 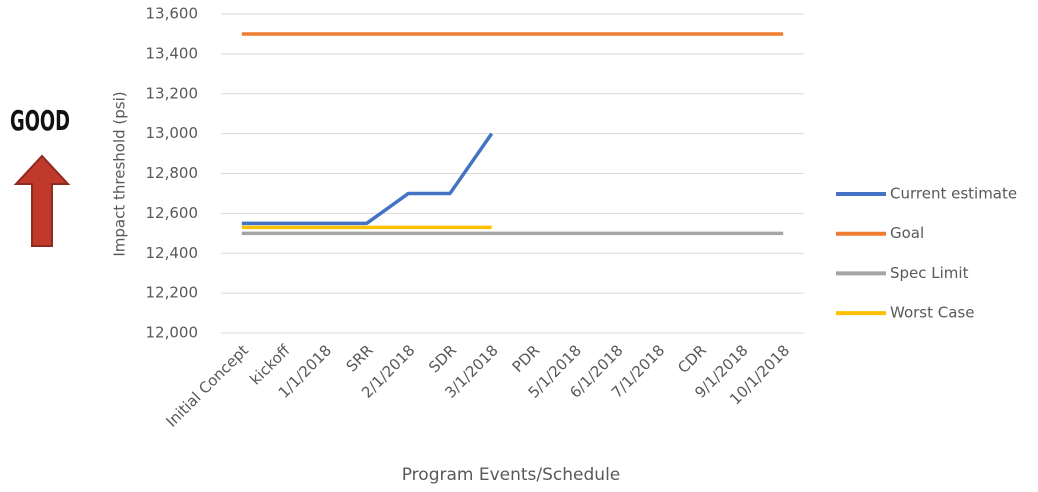 What do you see at coordinates (932, 313) in the screenshot?
I see `legend-label: Worst Case` at bounding box center [932, 313].